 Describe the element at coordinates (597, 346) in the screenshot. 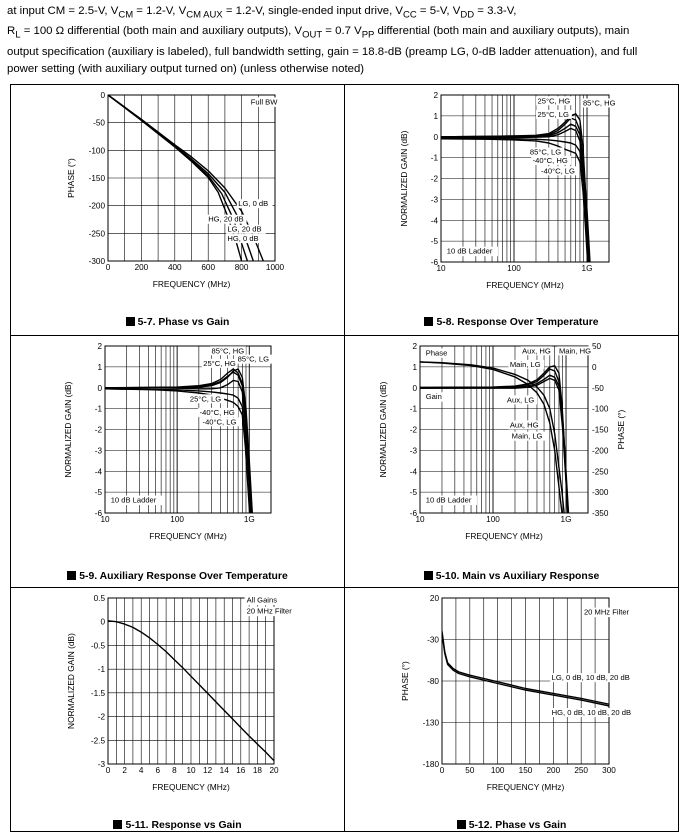

I see `y2-tick-label: 50` at that location.